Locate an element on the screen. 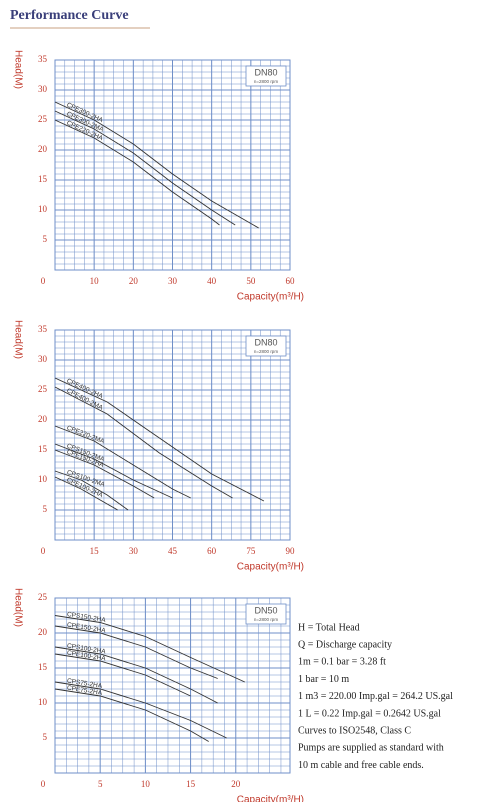  note: 1 m3 = 220.00 Imp.gal = 264.2 US.gal is located at coordinates (375, 696).